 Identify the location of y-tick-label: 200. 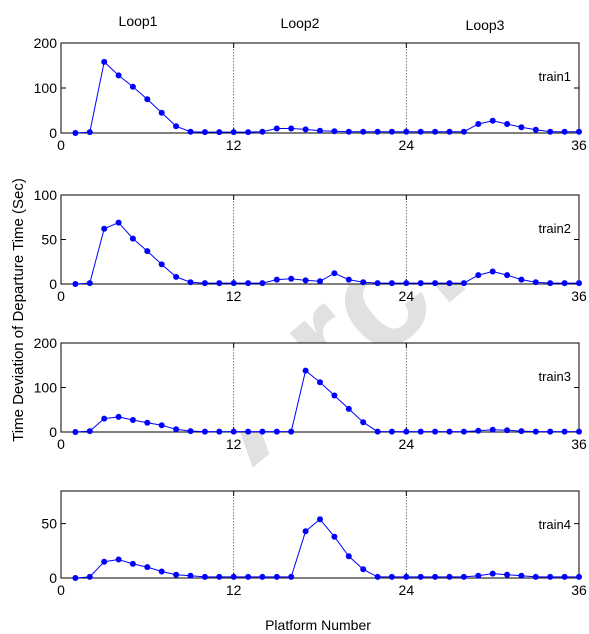
(46, 343).